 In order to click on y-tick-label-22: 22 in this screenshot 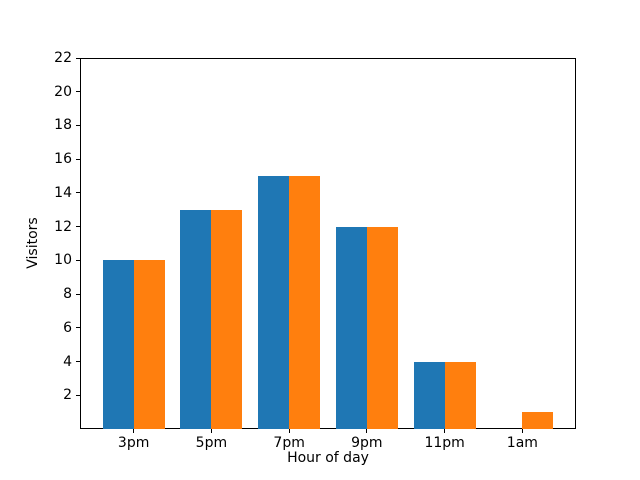, I will do `click(63, 58)`.